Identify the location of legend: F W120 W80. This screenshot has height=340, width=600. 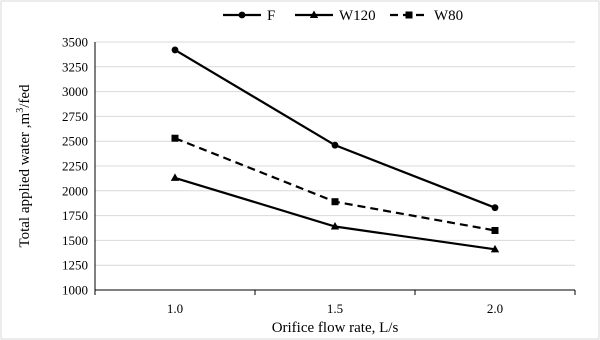
(343, 16).